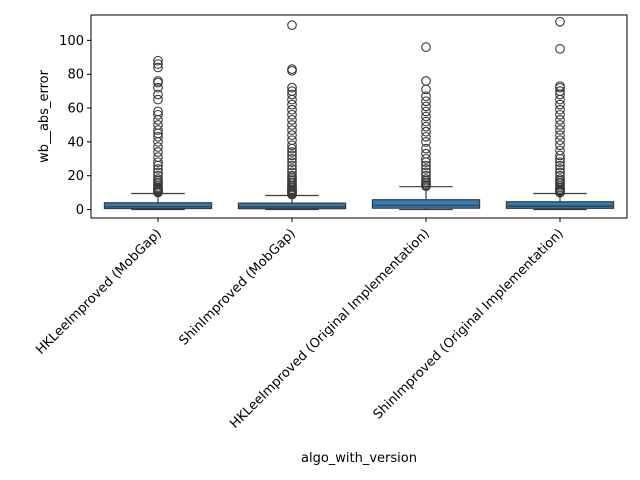 The width and height of the screenshot is (640, 480). What do you see at coordinates (99, 292) in the screenshot?
I see `x-tick-label: HKLeeImproved (MobGap)` at bounding box center [99, 292].